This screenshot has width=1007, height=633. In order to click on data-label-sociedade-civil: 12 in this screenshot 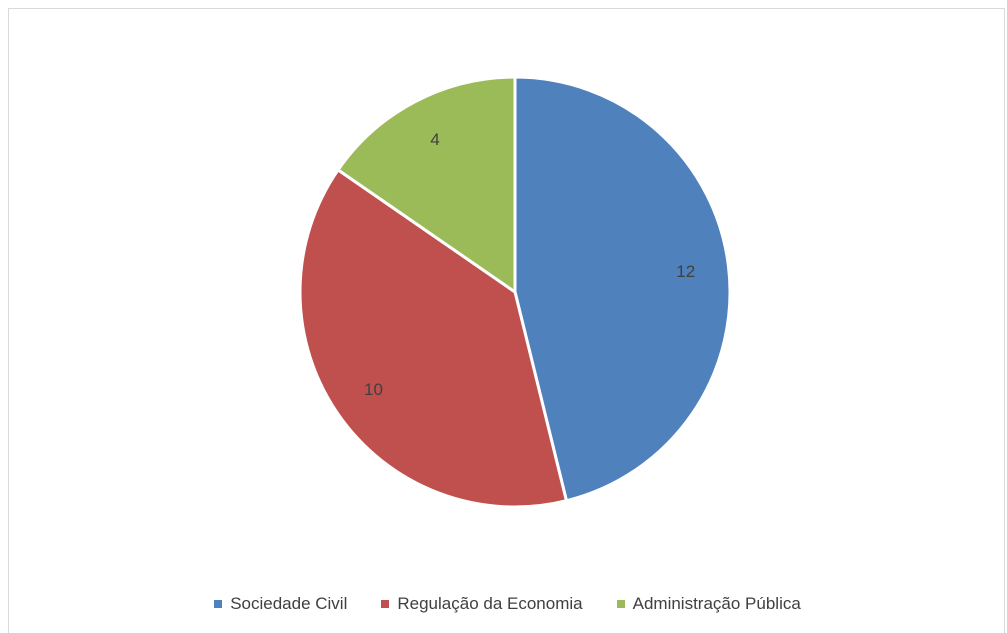, I will do `click(685, 271)`.